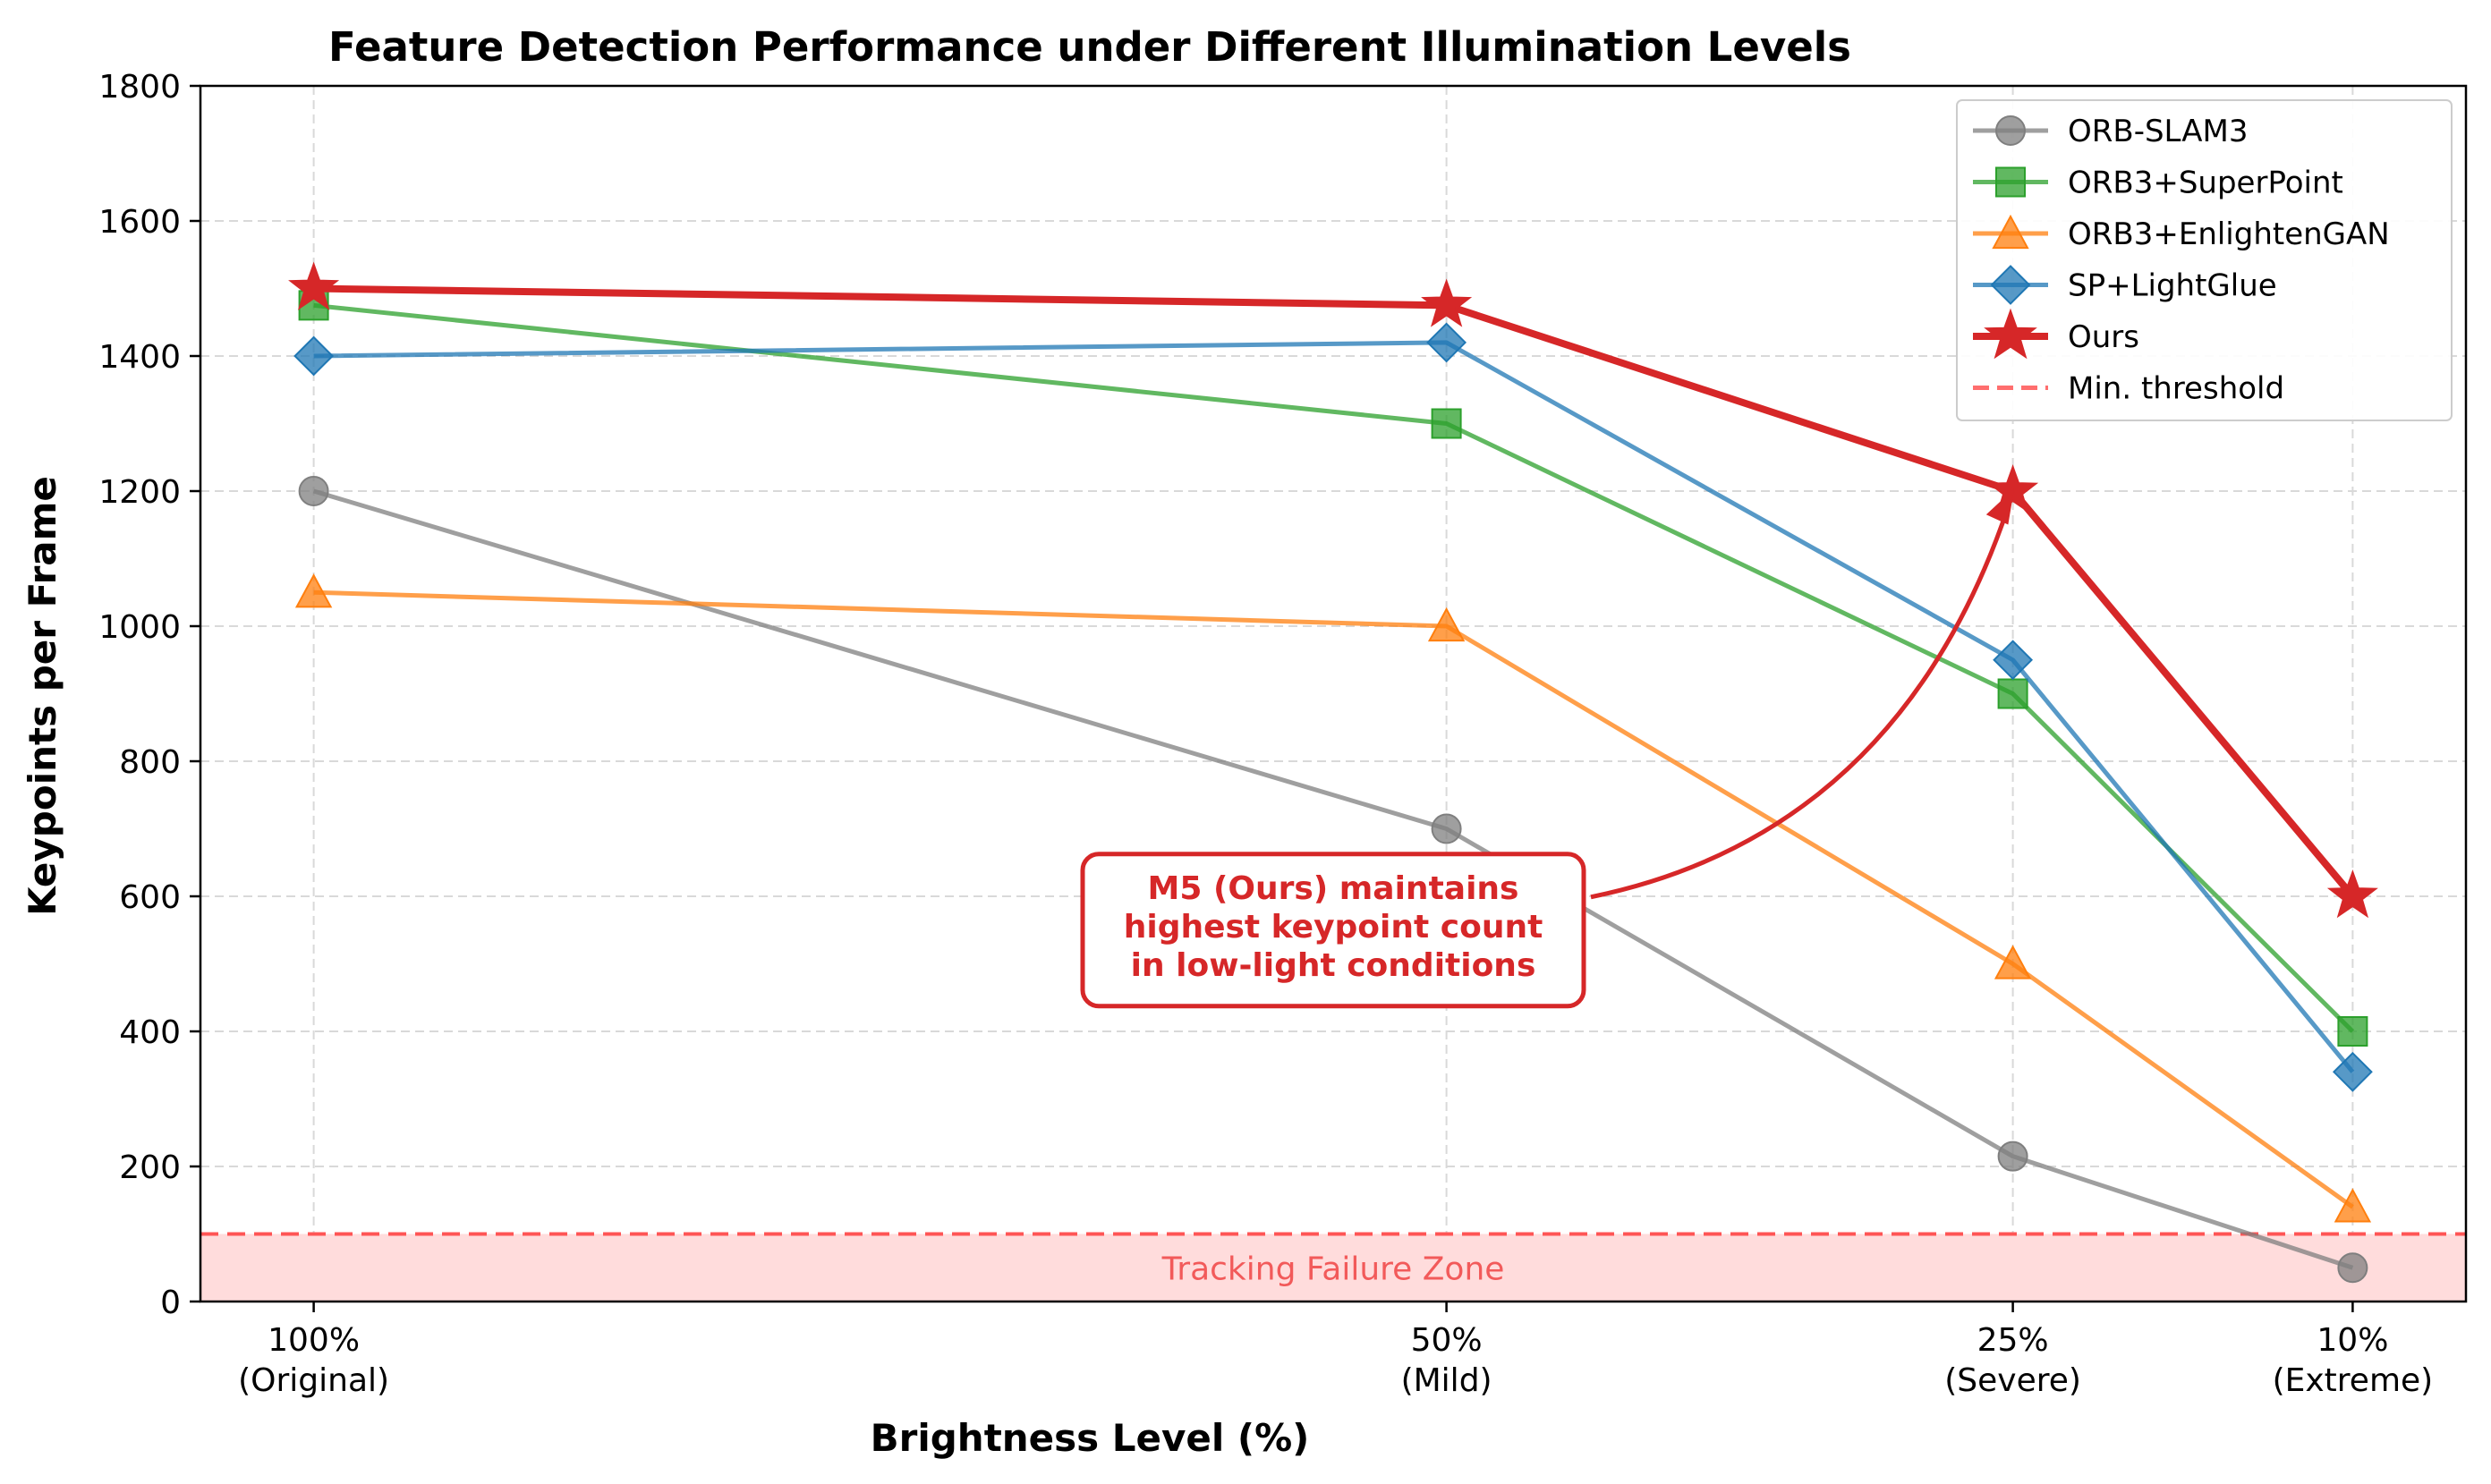 This screenshot has height=1484, width=2491. Describe the element at coordinates (150, 1167) in the screenshot. I see `y-tick-label: 200` at that location.